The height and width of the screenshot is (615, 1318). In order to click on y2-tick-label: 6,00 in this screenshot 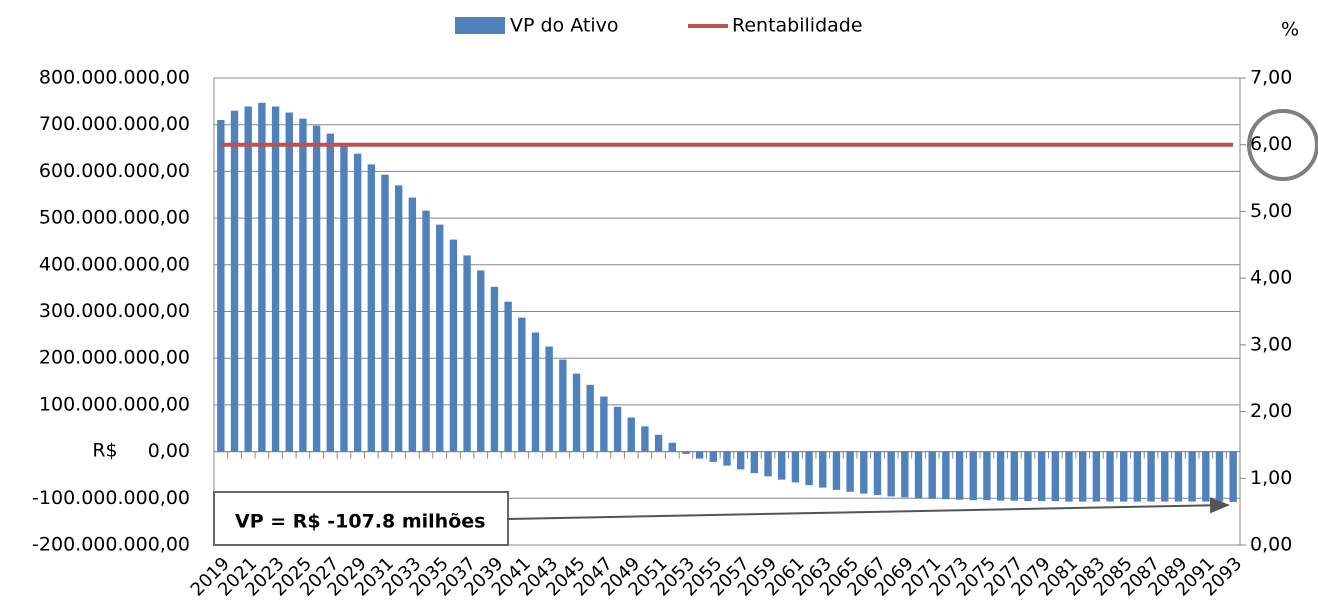, I will do `click(1271, 144)`.